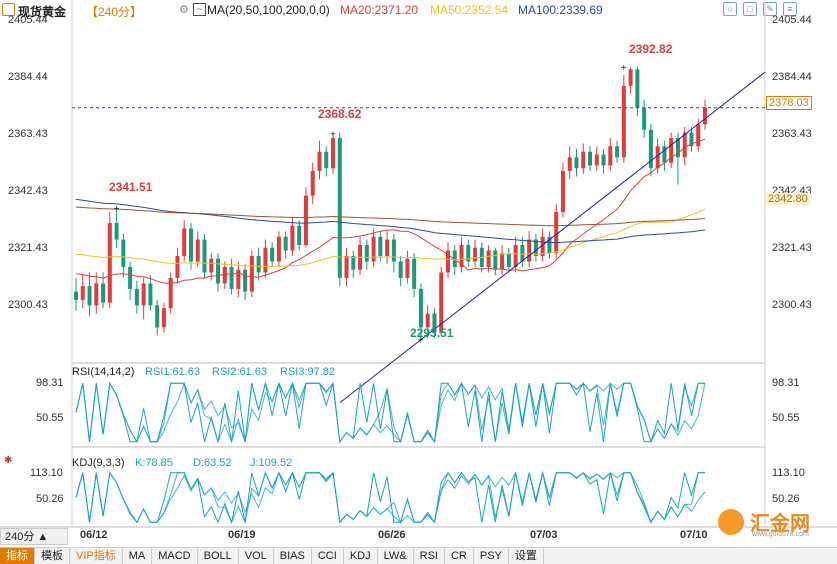 This screenshot has height=564, width=837. I want to click on tab-bias: BIAS, so click(293, 556).